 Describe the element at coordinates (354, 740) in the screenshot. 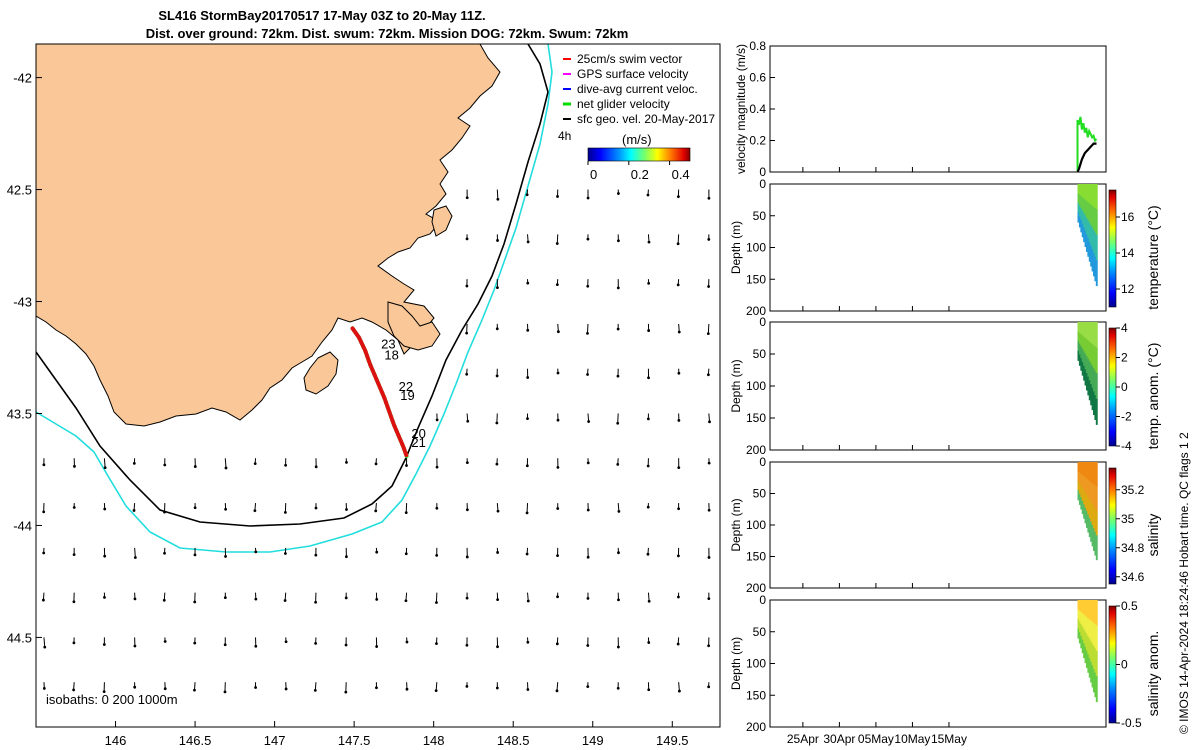

I see `map-x-tick-label: 147.5` at that location.